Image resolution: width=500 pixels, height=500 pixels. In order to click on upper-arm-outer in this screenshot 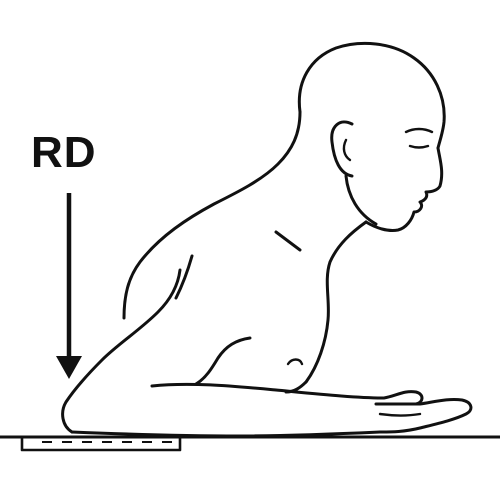, I will do `click(121, 351)`.